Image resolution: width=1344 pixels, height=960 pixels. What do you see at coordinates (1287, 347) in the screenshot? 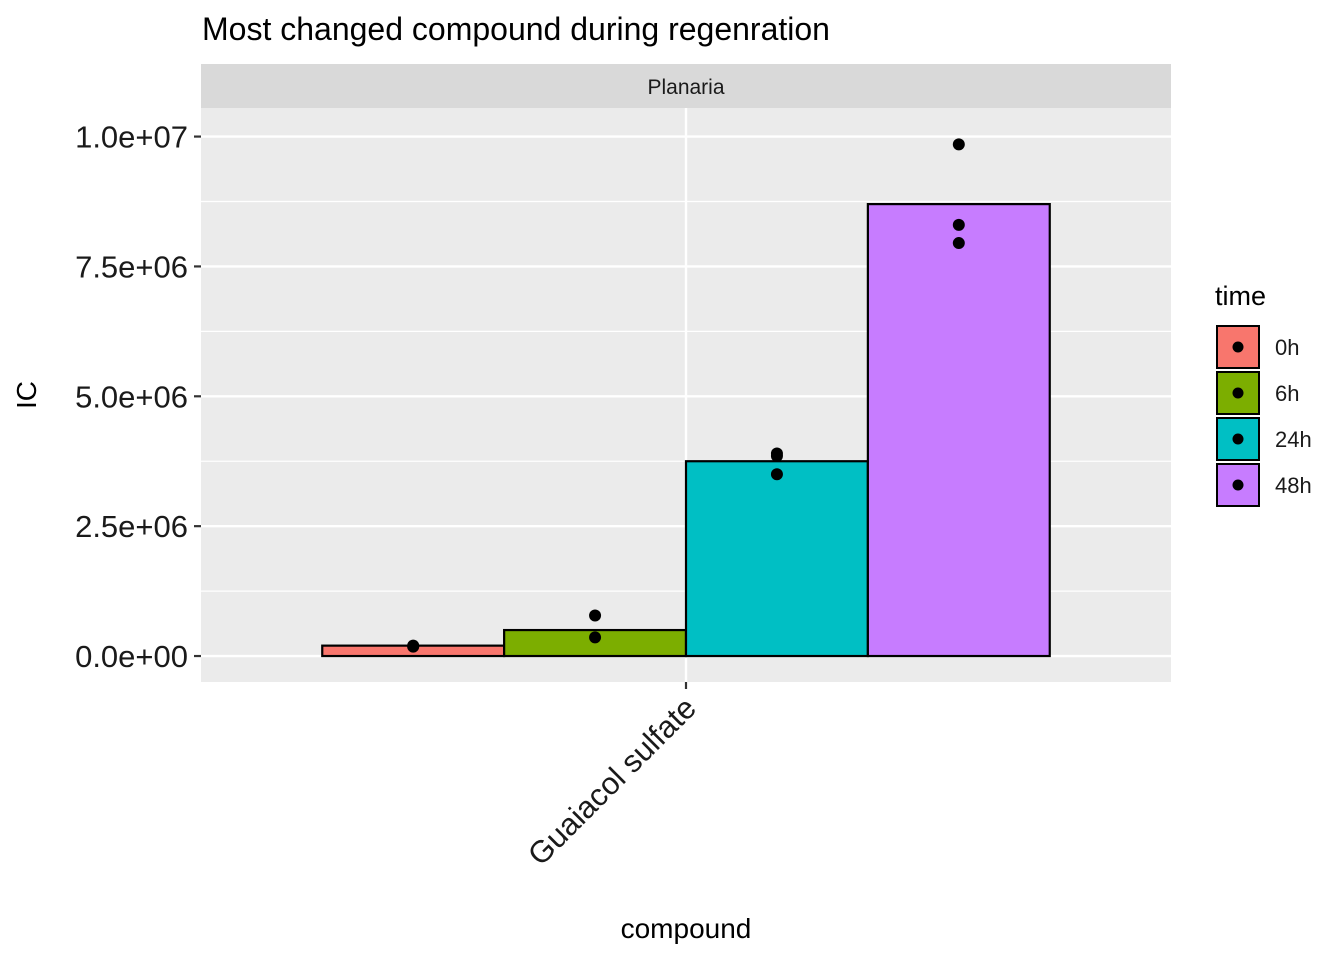
I see `legend-label: 0h` at bounding box center [1287, 347].